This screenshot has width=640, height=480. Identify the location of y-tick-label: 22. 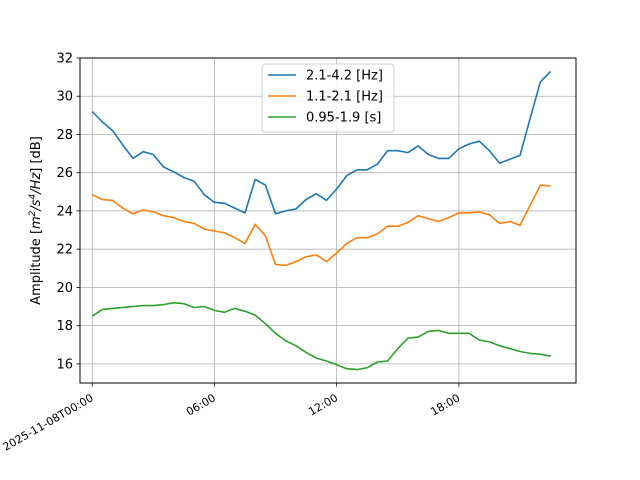
(64, 250).